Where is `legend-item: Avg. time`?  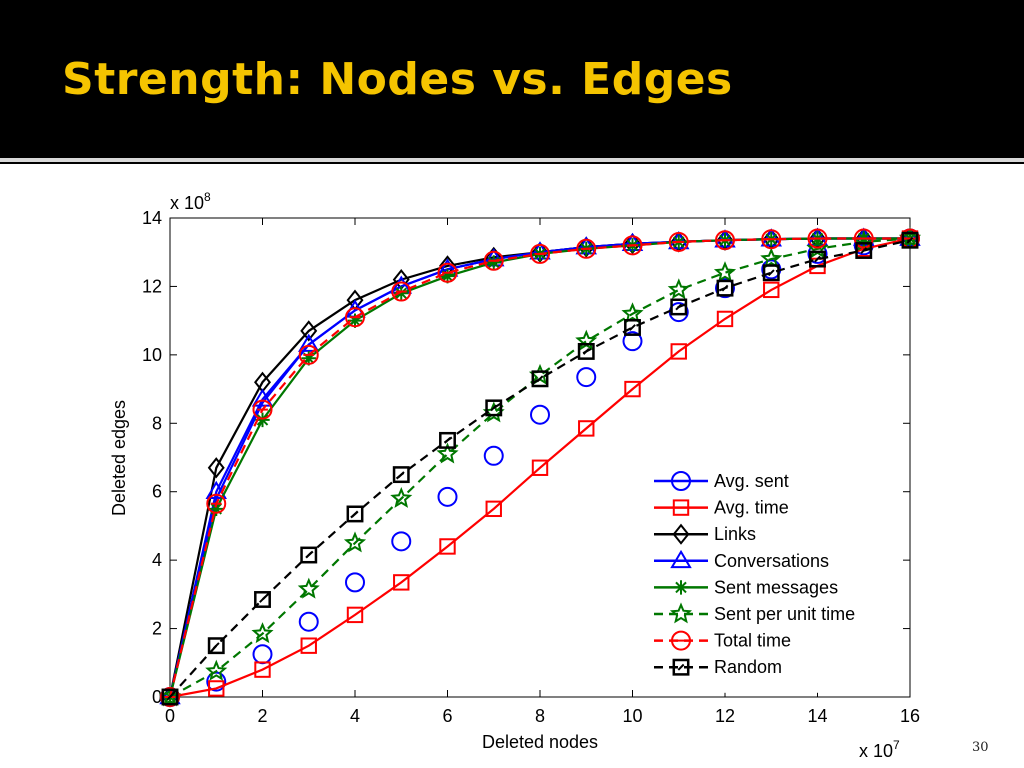
legend-item: Avg. time is located at coordinates (721, 508).